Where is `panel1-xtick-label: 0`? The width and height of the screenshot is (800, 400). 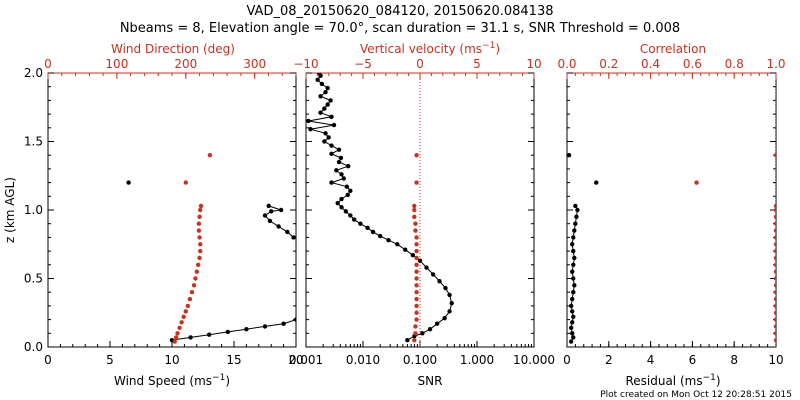
panel1-xtick-label: 0 is located at coordinates (48, 360).